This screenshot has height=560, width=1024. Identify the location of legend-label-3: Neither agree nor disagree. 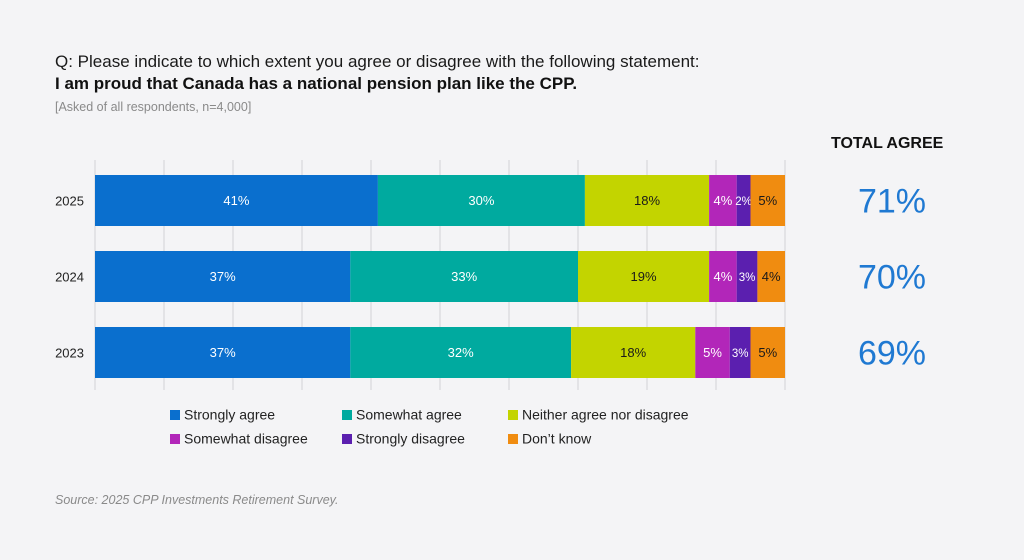
(605, 415).